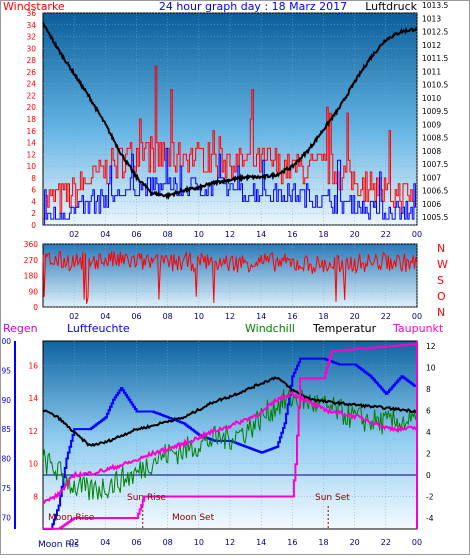 Image resolution: width=470 pixels, height=558 pixels. Describe the element at coordinates (229, 186) in the screenshot. I see `wind-average-trace` at that location.